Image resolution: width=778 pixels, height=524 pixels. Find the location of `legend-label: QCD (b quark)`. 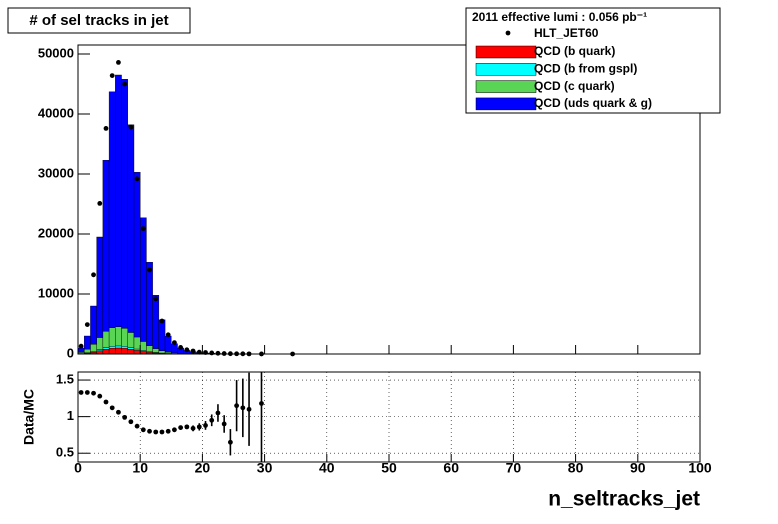

legend-label: QCD (b quark) is located at coordinates (574, 51).